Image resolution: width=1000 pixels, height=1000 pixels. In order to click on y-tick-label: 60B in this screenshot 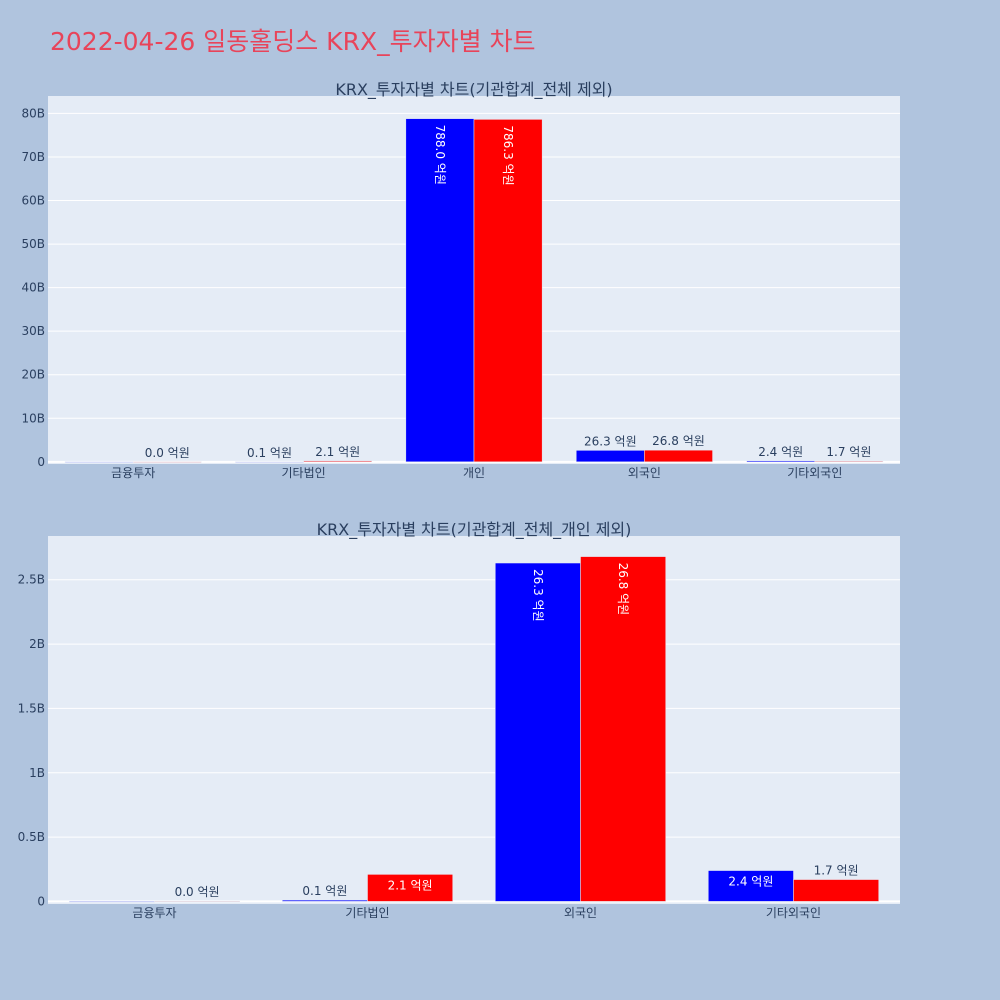, I will do `click(33, 201)`.